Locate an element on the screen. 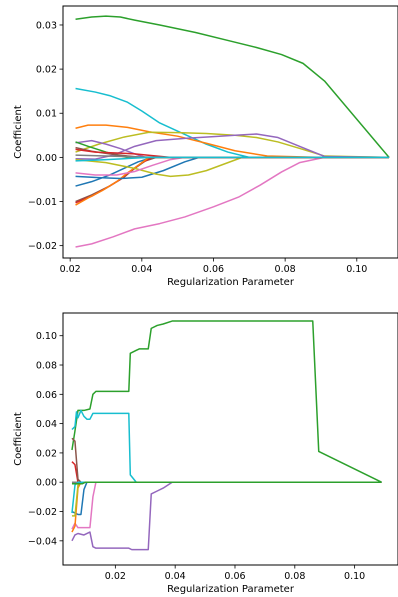 This screenshot has height=597, width=398. bottom-chart-x-label: Regularization Parameter is located at coordinates (231, 589).